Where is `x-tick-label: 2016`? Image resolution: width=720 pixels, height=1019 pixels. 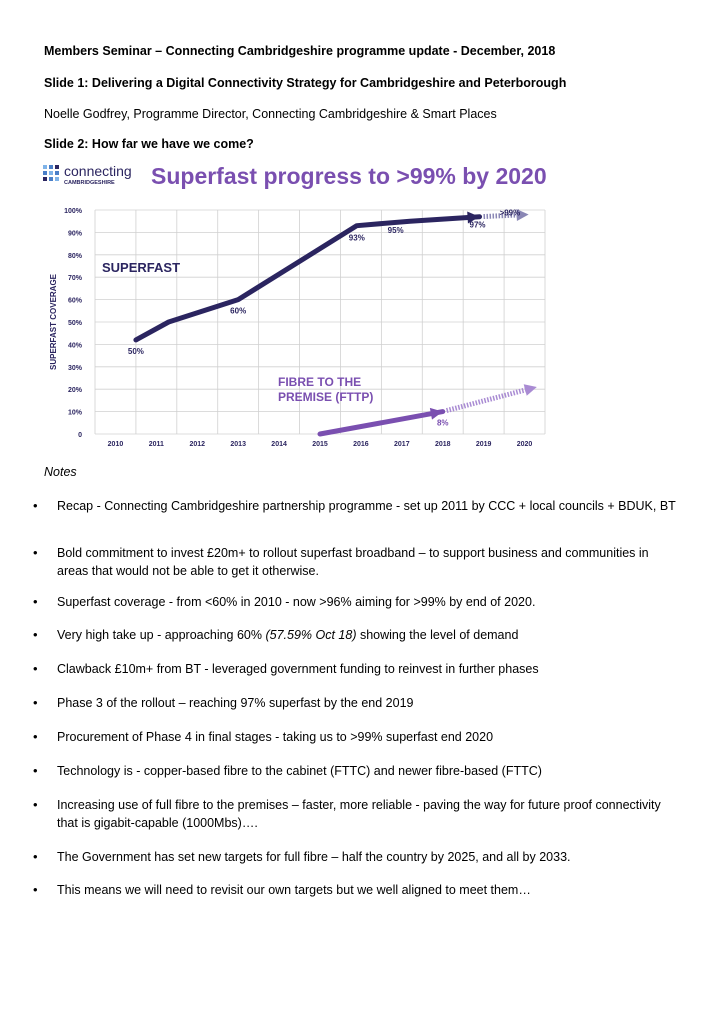 x-tick-label: 2016 is located at coordinates (361, 444).